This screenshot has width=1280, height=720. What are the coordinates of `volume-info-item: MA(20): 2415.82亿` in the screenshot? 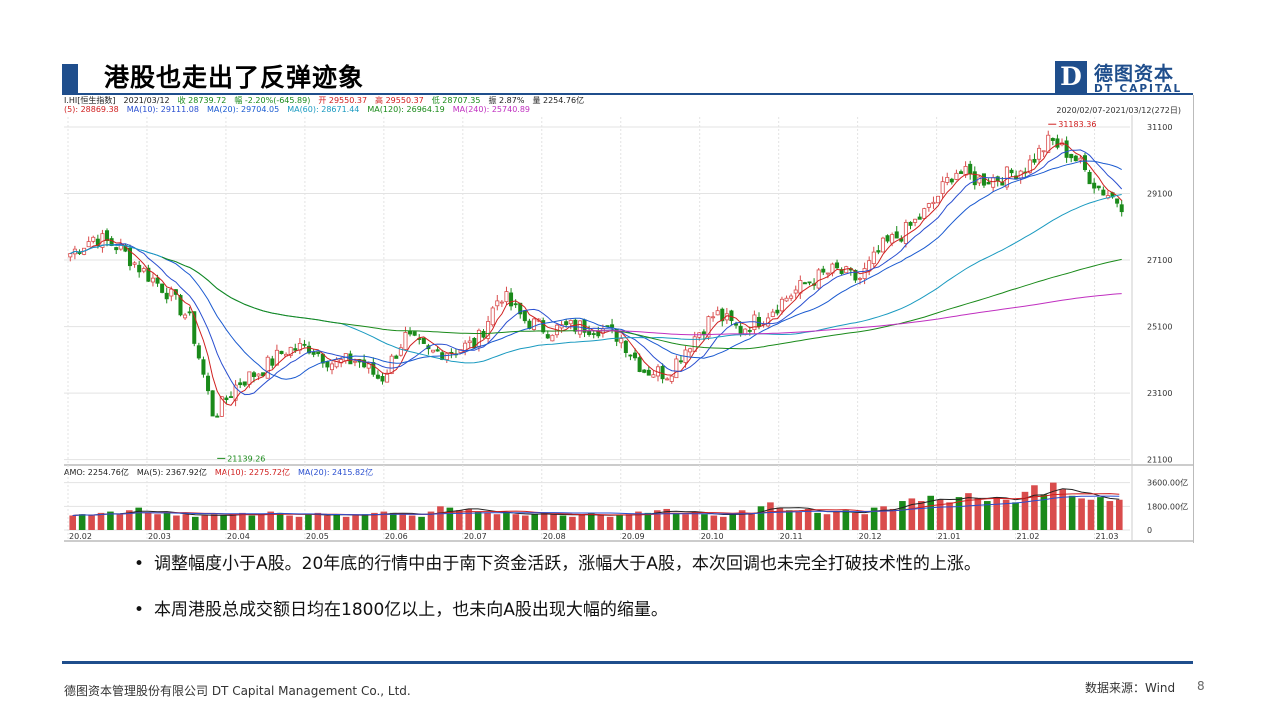 It's located at (336, 472).